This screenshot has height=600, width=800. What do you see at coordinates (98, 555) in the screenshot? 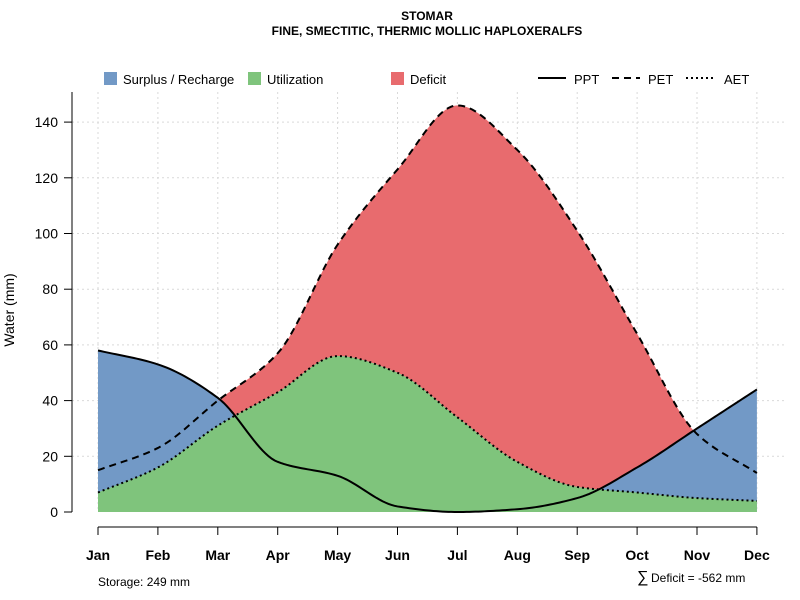
I see `x-tick-label-jan: Jan` at bounding box center [98, 555].